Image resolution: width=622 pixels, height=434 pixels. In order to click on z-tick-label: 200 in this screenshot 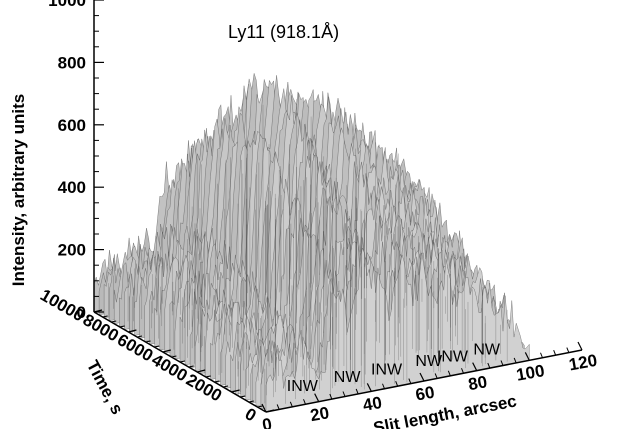, I will do `click(72, 250)`.